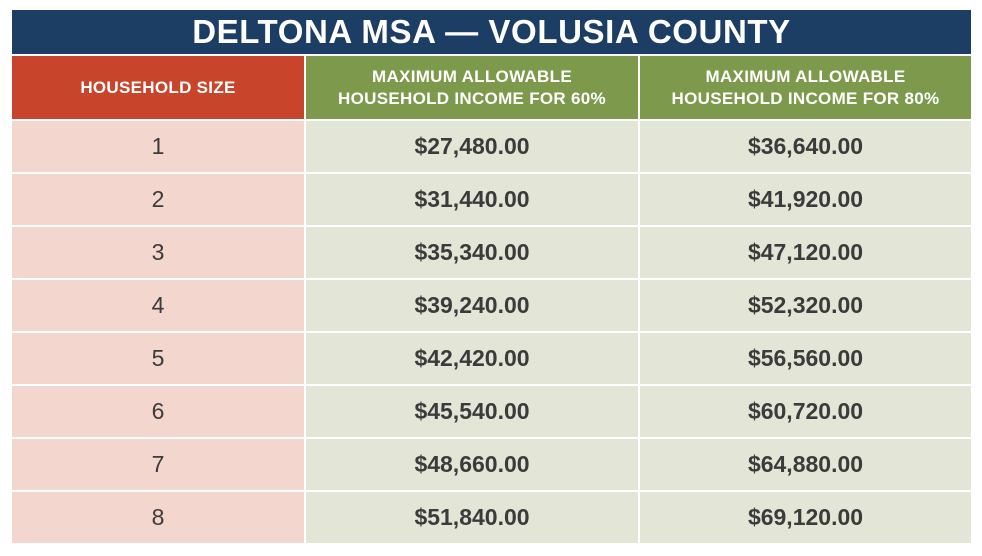  I want to click on cell-income-80: $47,120.00, so click(805, 252).